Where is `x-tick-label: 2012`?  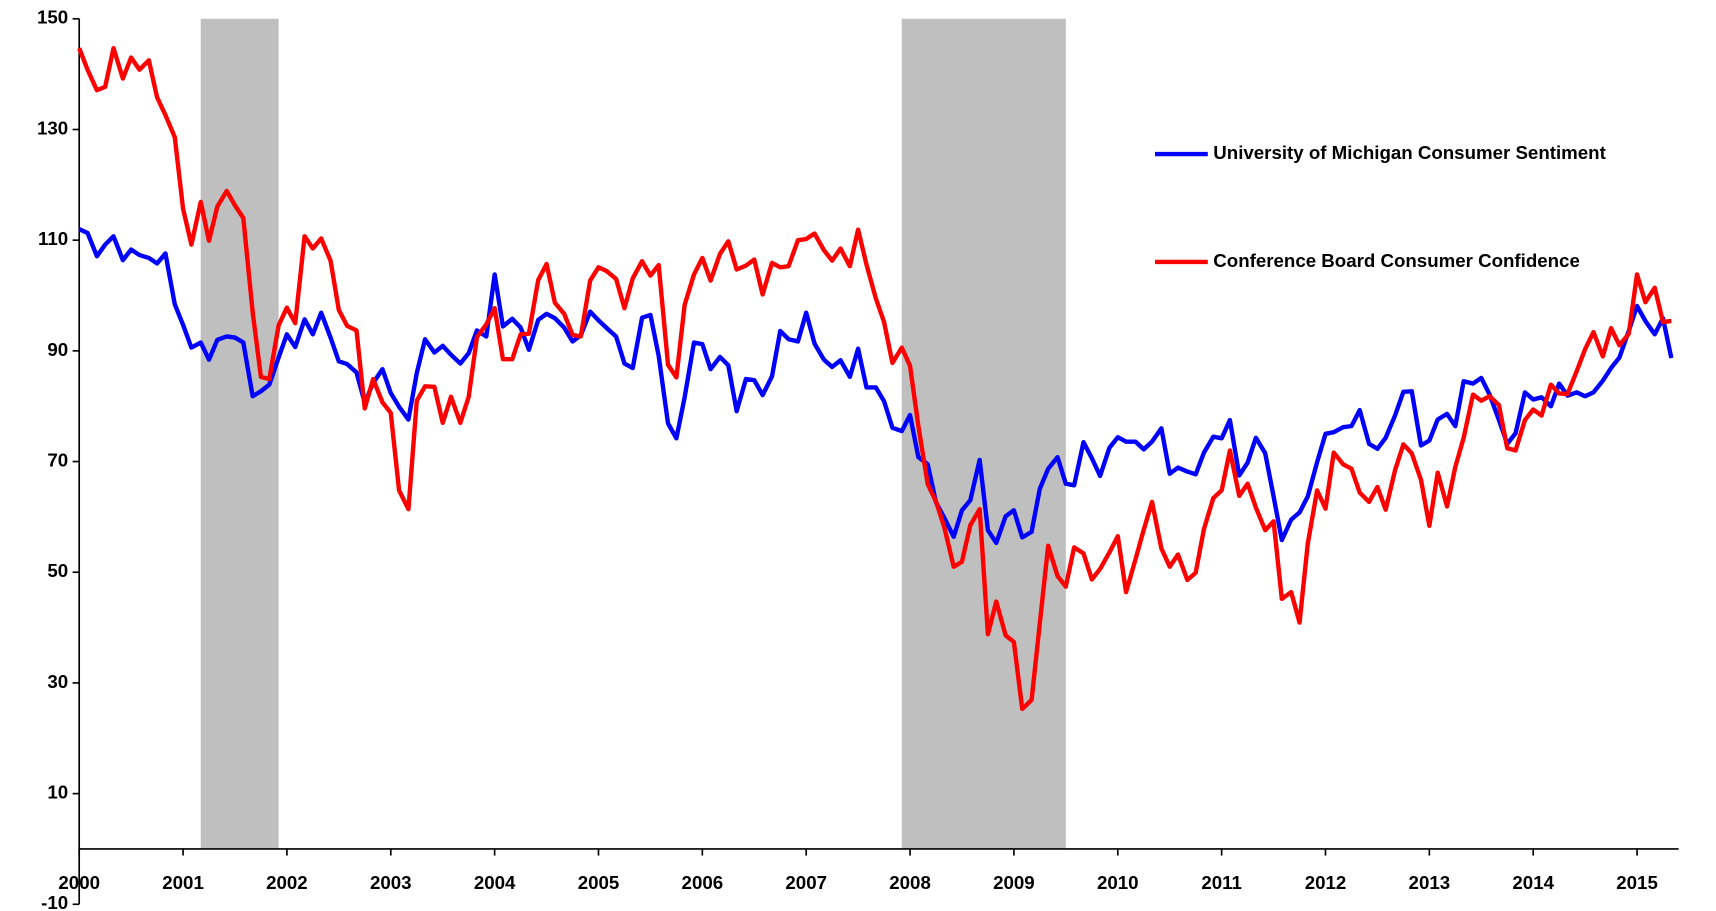
x-tick-label: 2012 is located at coordinates (1326, 882).